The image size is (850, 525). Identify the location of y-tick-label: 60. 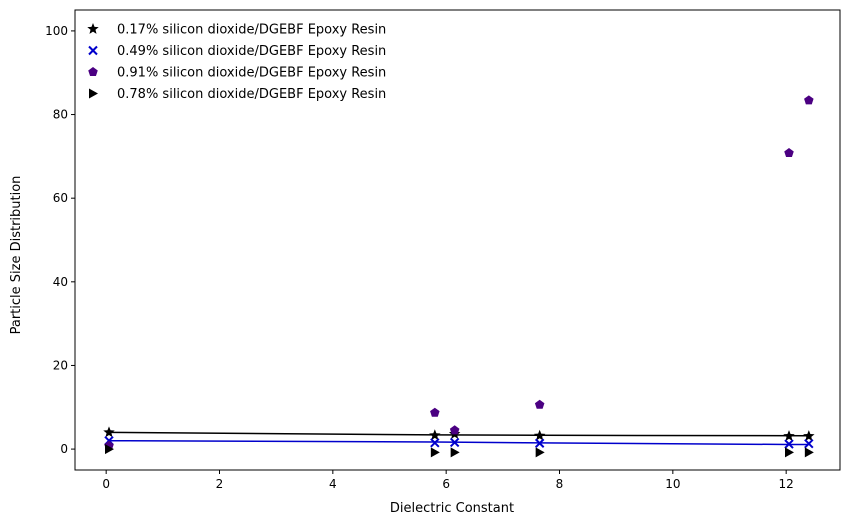
(60, 198).